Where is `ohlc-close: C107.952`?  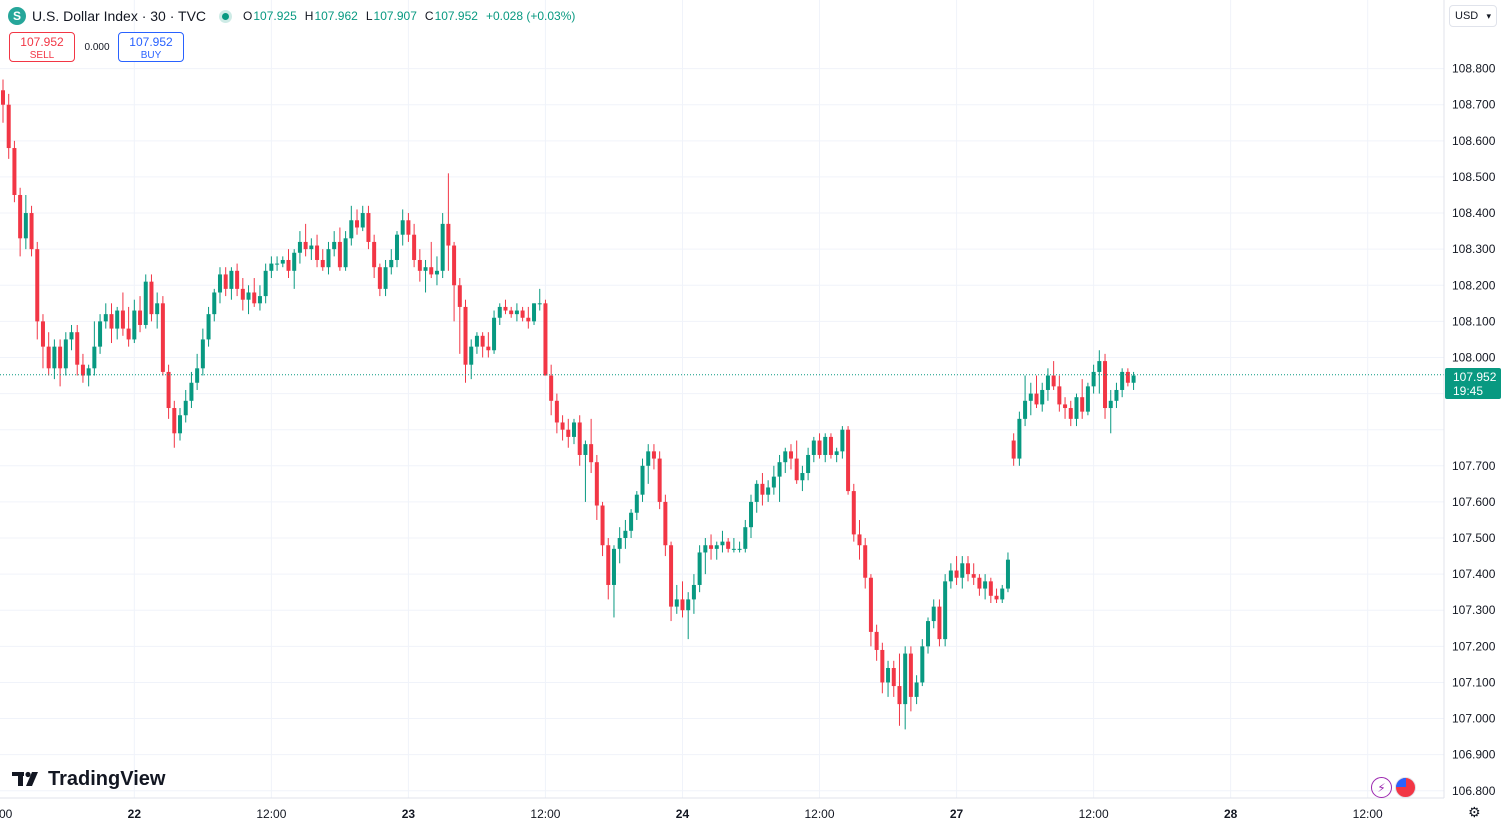 ohlc-close: C107.952 is located at coordinates (451, 16).